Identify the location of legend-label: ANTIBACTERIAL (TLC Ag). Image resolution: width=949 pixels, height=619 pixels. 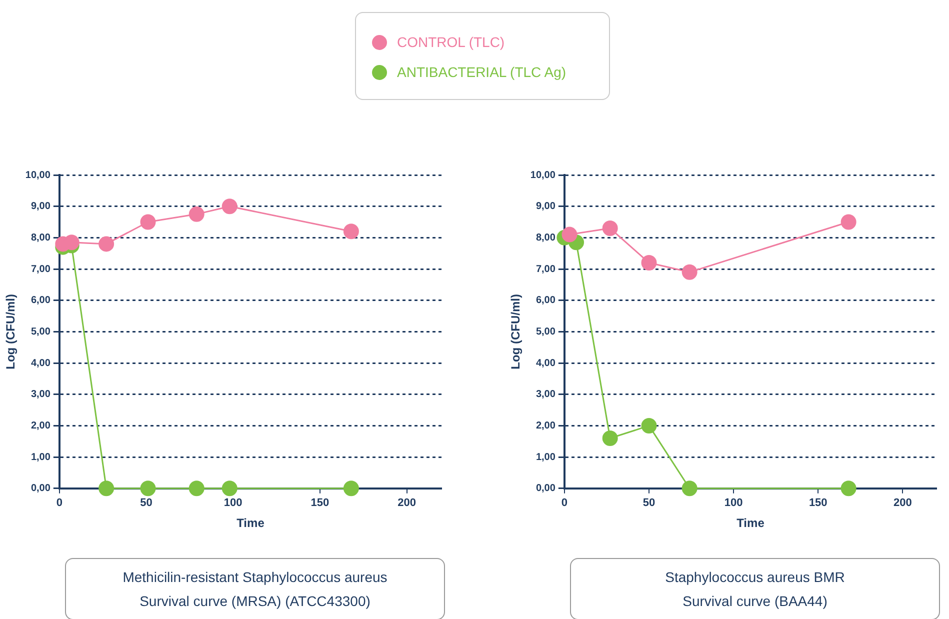
(481, 72).